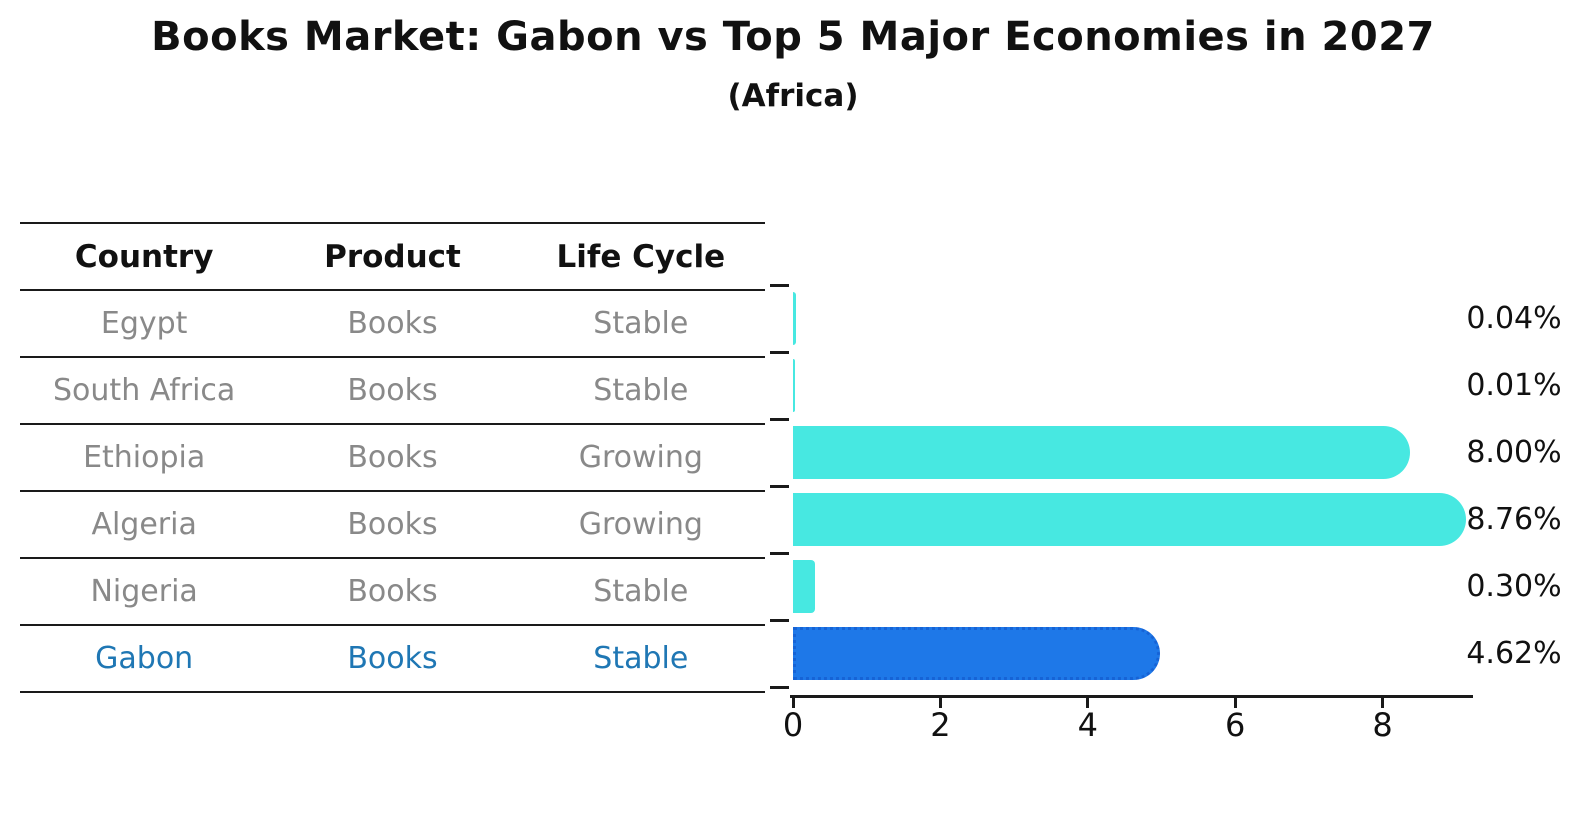 The width and height of the screenshot is (1586, 823). Describe the element at coordinates (1514, 519) in the screenshot. I see `value-label-algeria: 8.76%` at that location.